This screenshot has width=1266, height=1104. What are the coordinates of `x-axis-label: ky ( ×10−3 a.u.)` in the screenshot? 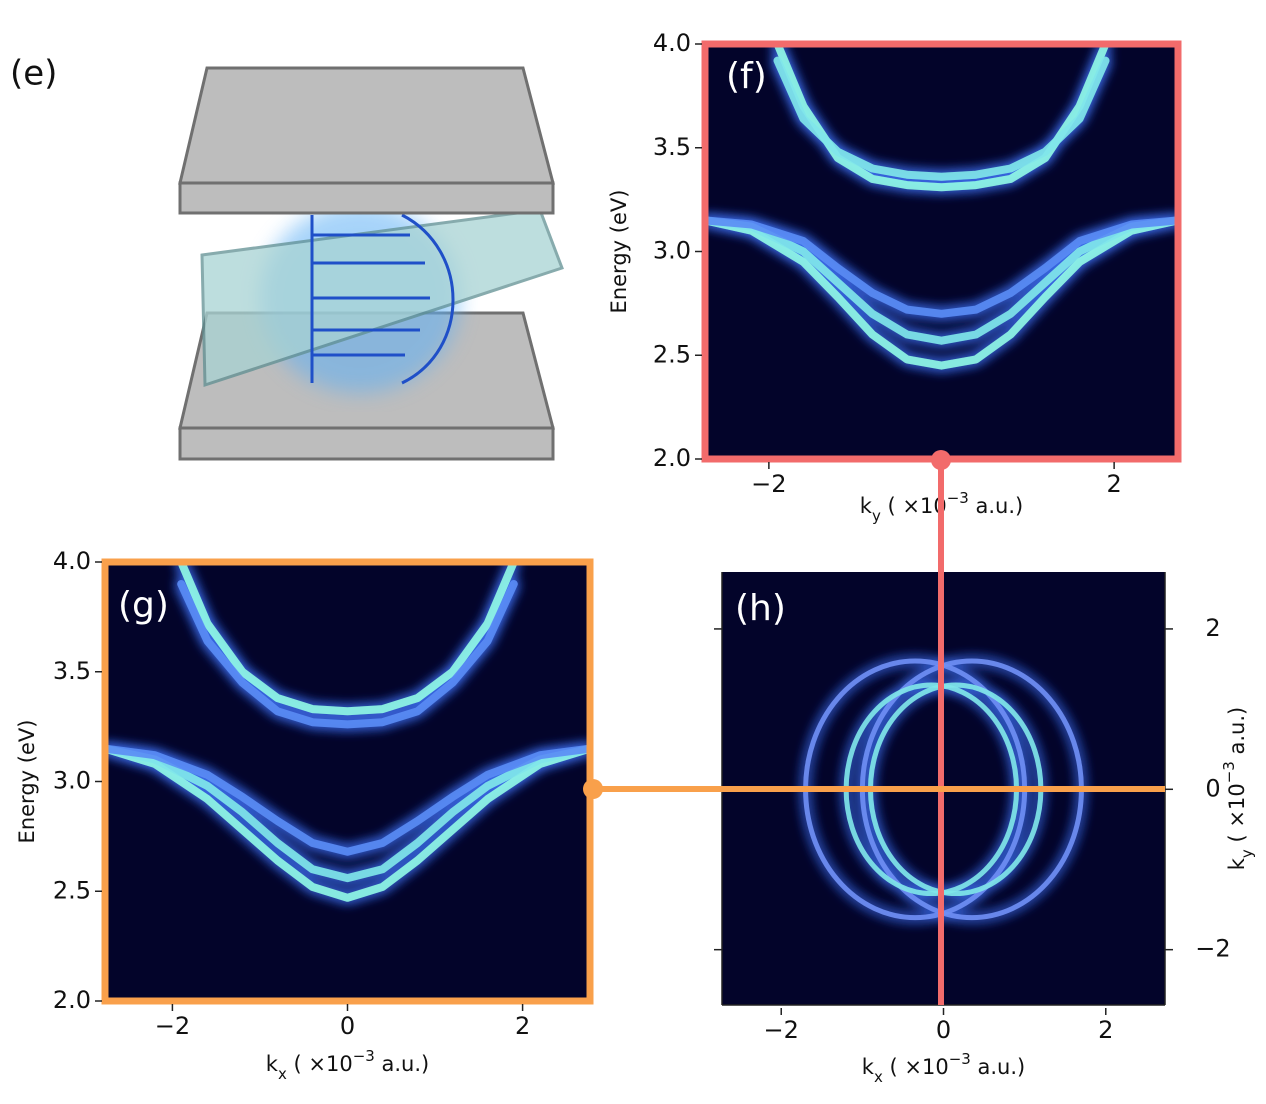 It's located at (941, 507).